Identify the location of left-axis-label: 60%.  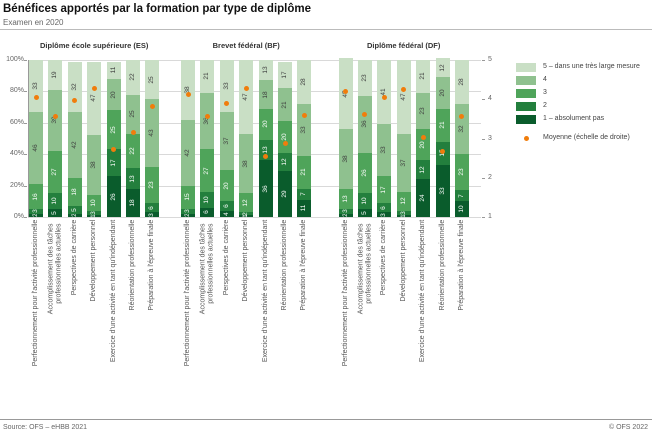
(16, 122).